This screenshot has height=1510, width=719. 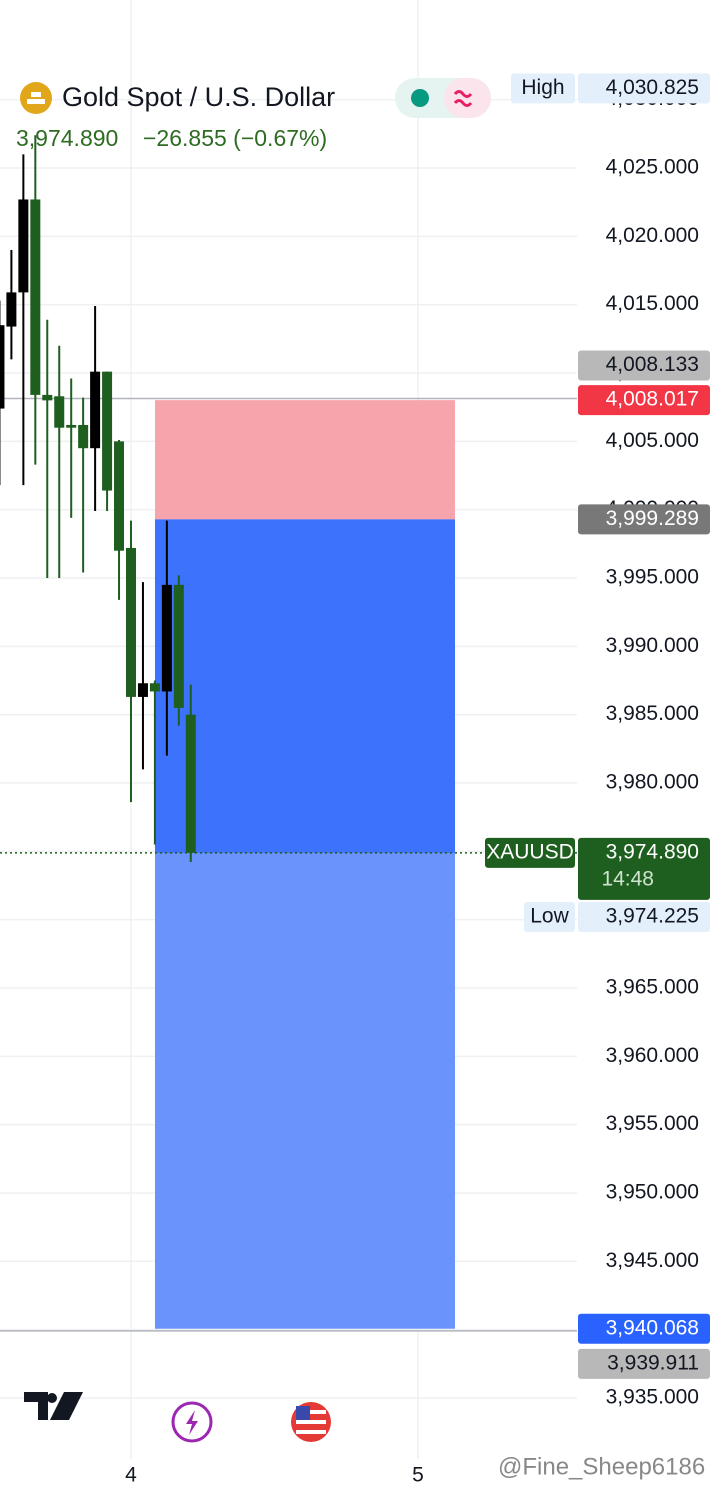 I want to click on x-tick-label: 4, so click(x=131, y=1475).